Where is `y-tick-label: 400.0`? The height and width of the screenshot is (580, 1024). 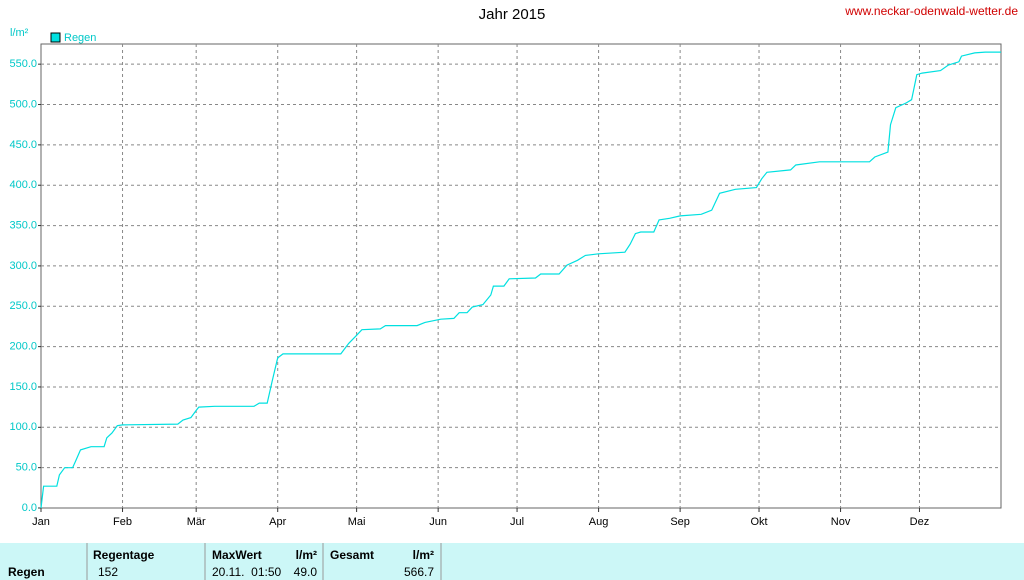 y-tick-label: 400.0 is located at coordinates (23, 185).